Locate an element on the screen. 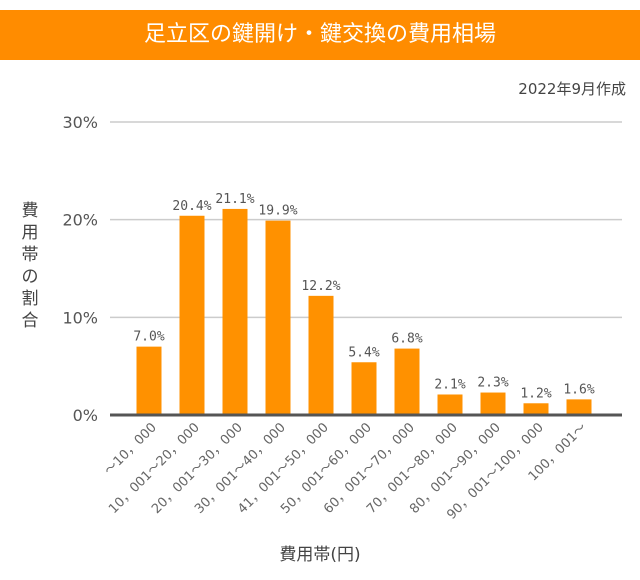  data-label: 7.0% is located at coordinates (148, 337).